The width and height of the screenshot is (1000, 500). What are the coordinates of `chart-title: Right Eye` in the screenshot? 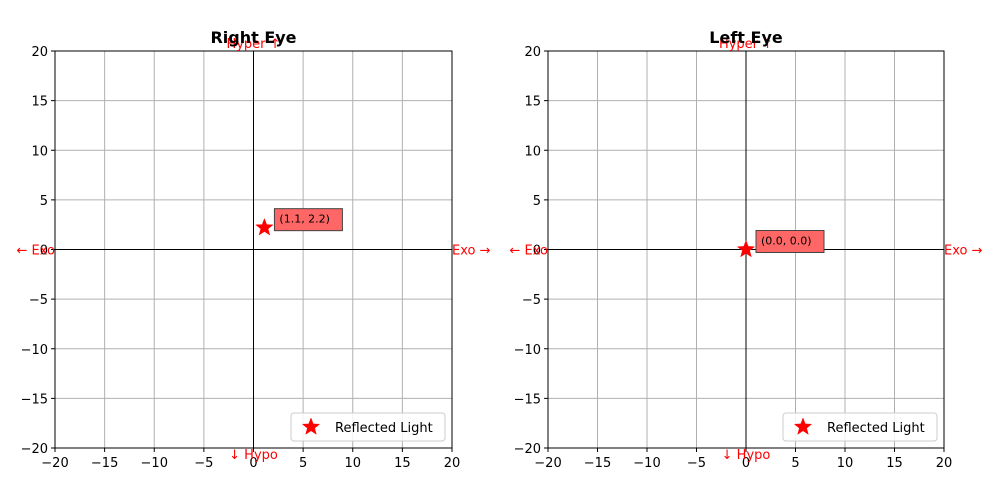 It's located at (253, 37).